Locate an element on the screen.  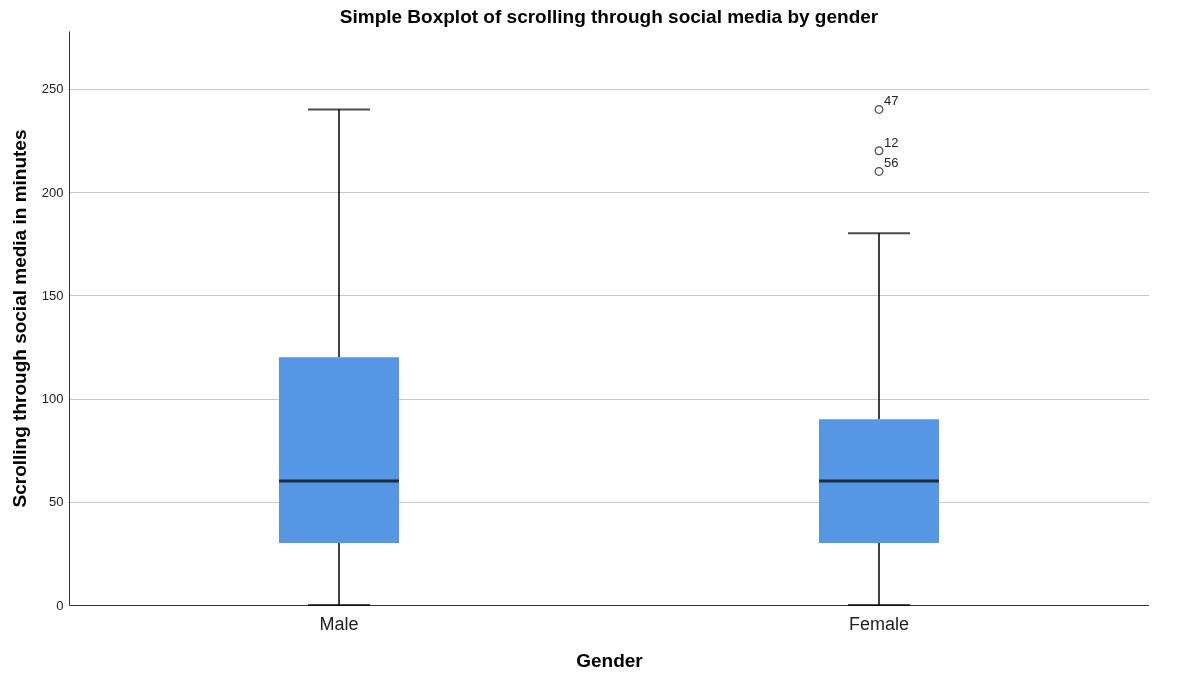
annotation: 47 is located at coordinates (891, 101).